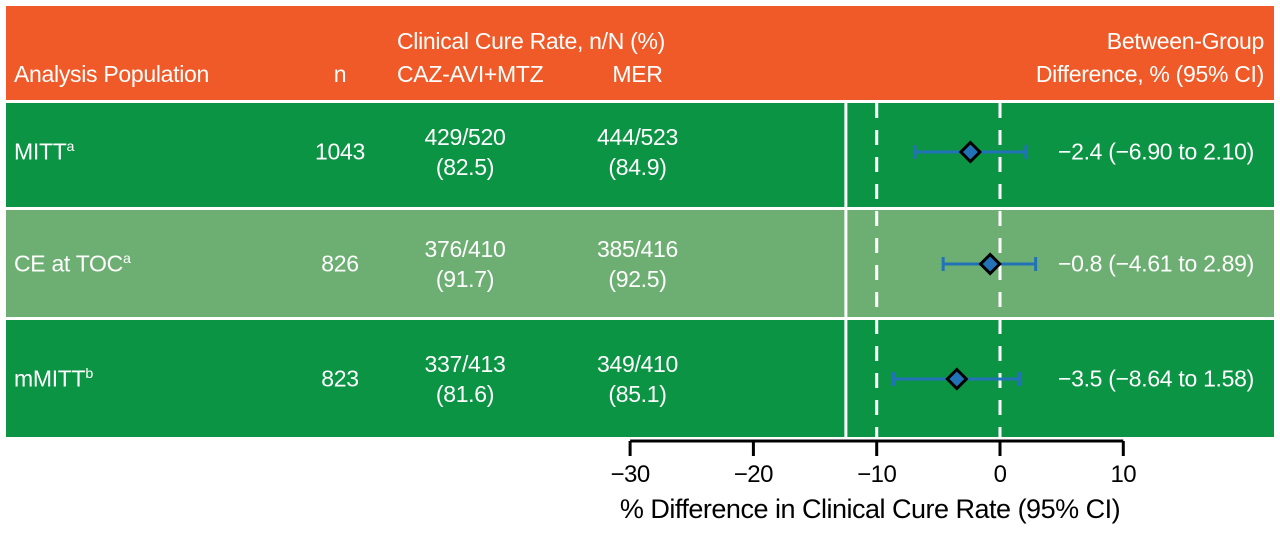 Image resolution: width=1280 pixels, height=533 pixels. I want to click on cell-caz-avi-mtz: 337/413 (81.6), so click(465, 379).